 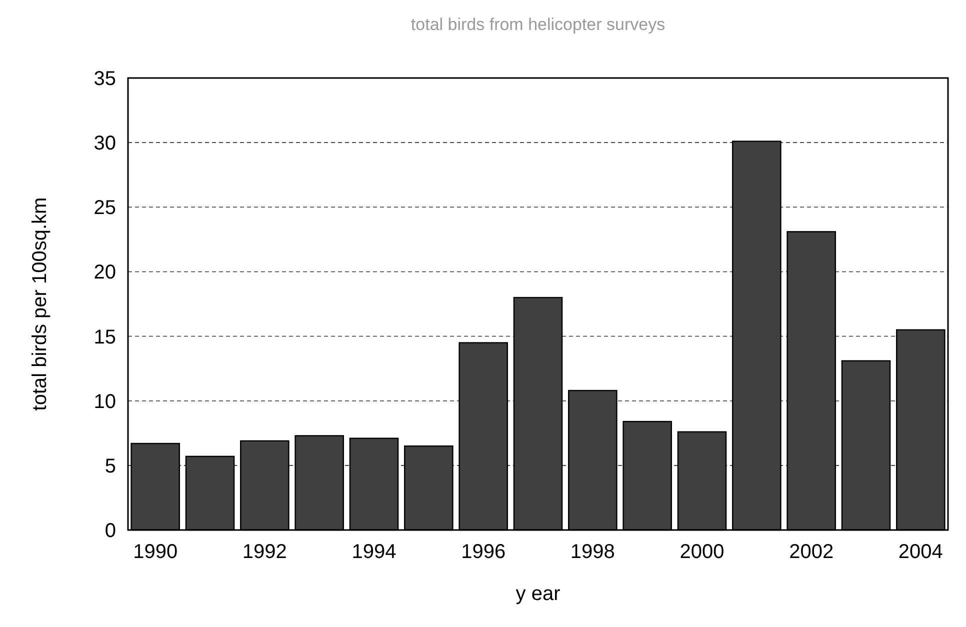 I want to click on x-axis-title: y ear, so click(x=538, y=594).